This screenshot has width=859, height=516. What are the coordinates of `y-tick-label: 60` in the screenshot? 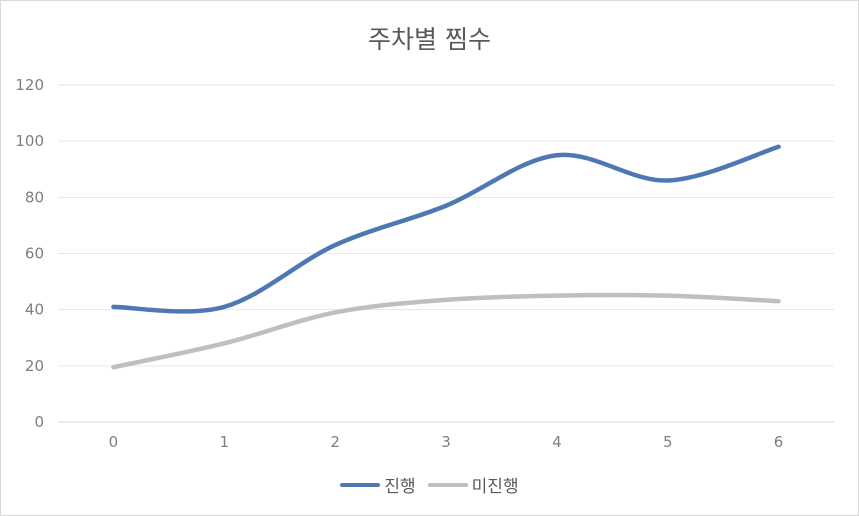 It's located at (34, 254).